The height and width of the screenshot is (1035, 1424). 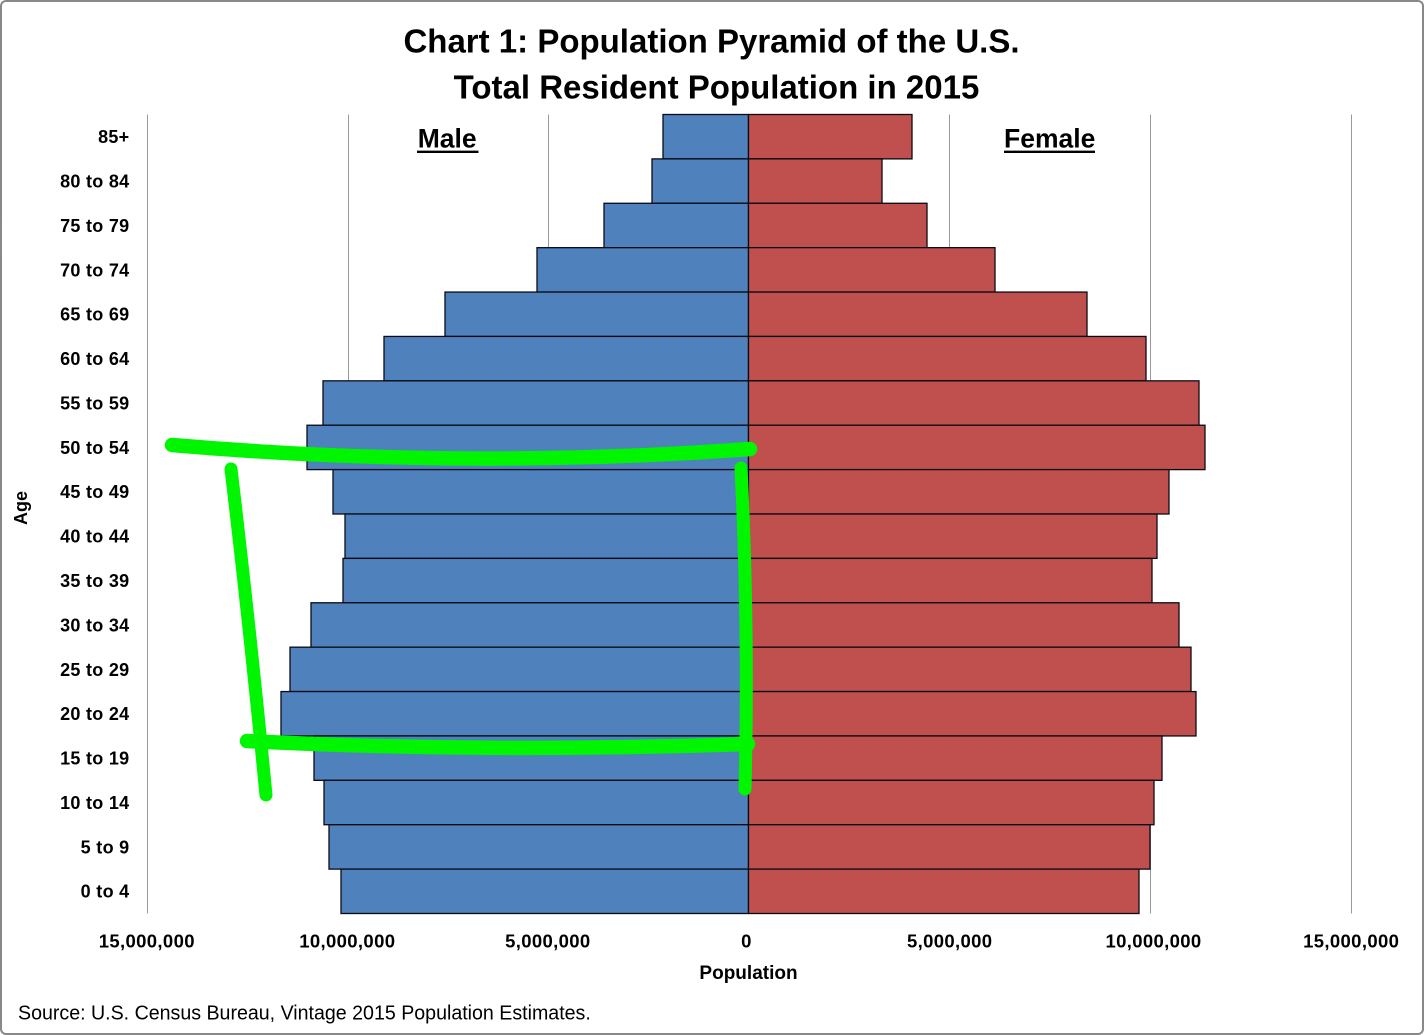 I want to click on svg-text: Population, so click(x=748, y=973).